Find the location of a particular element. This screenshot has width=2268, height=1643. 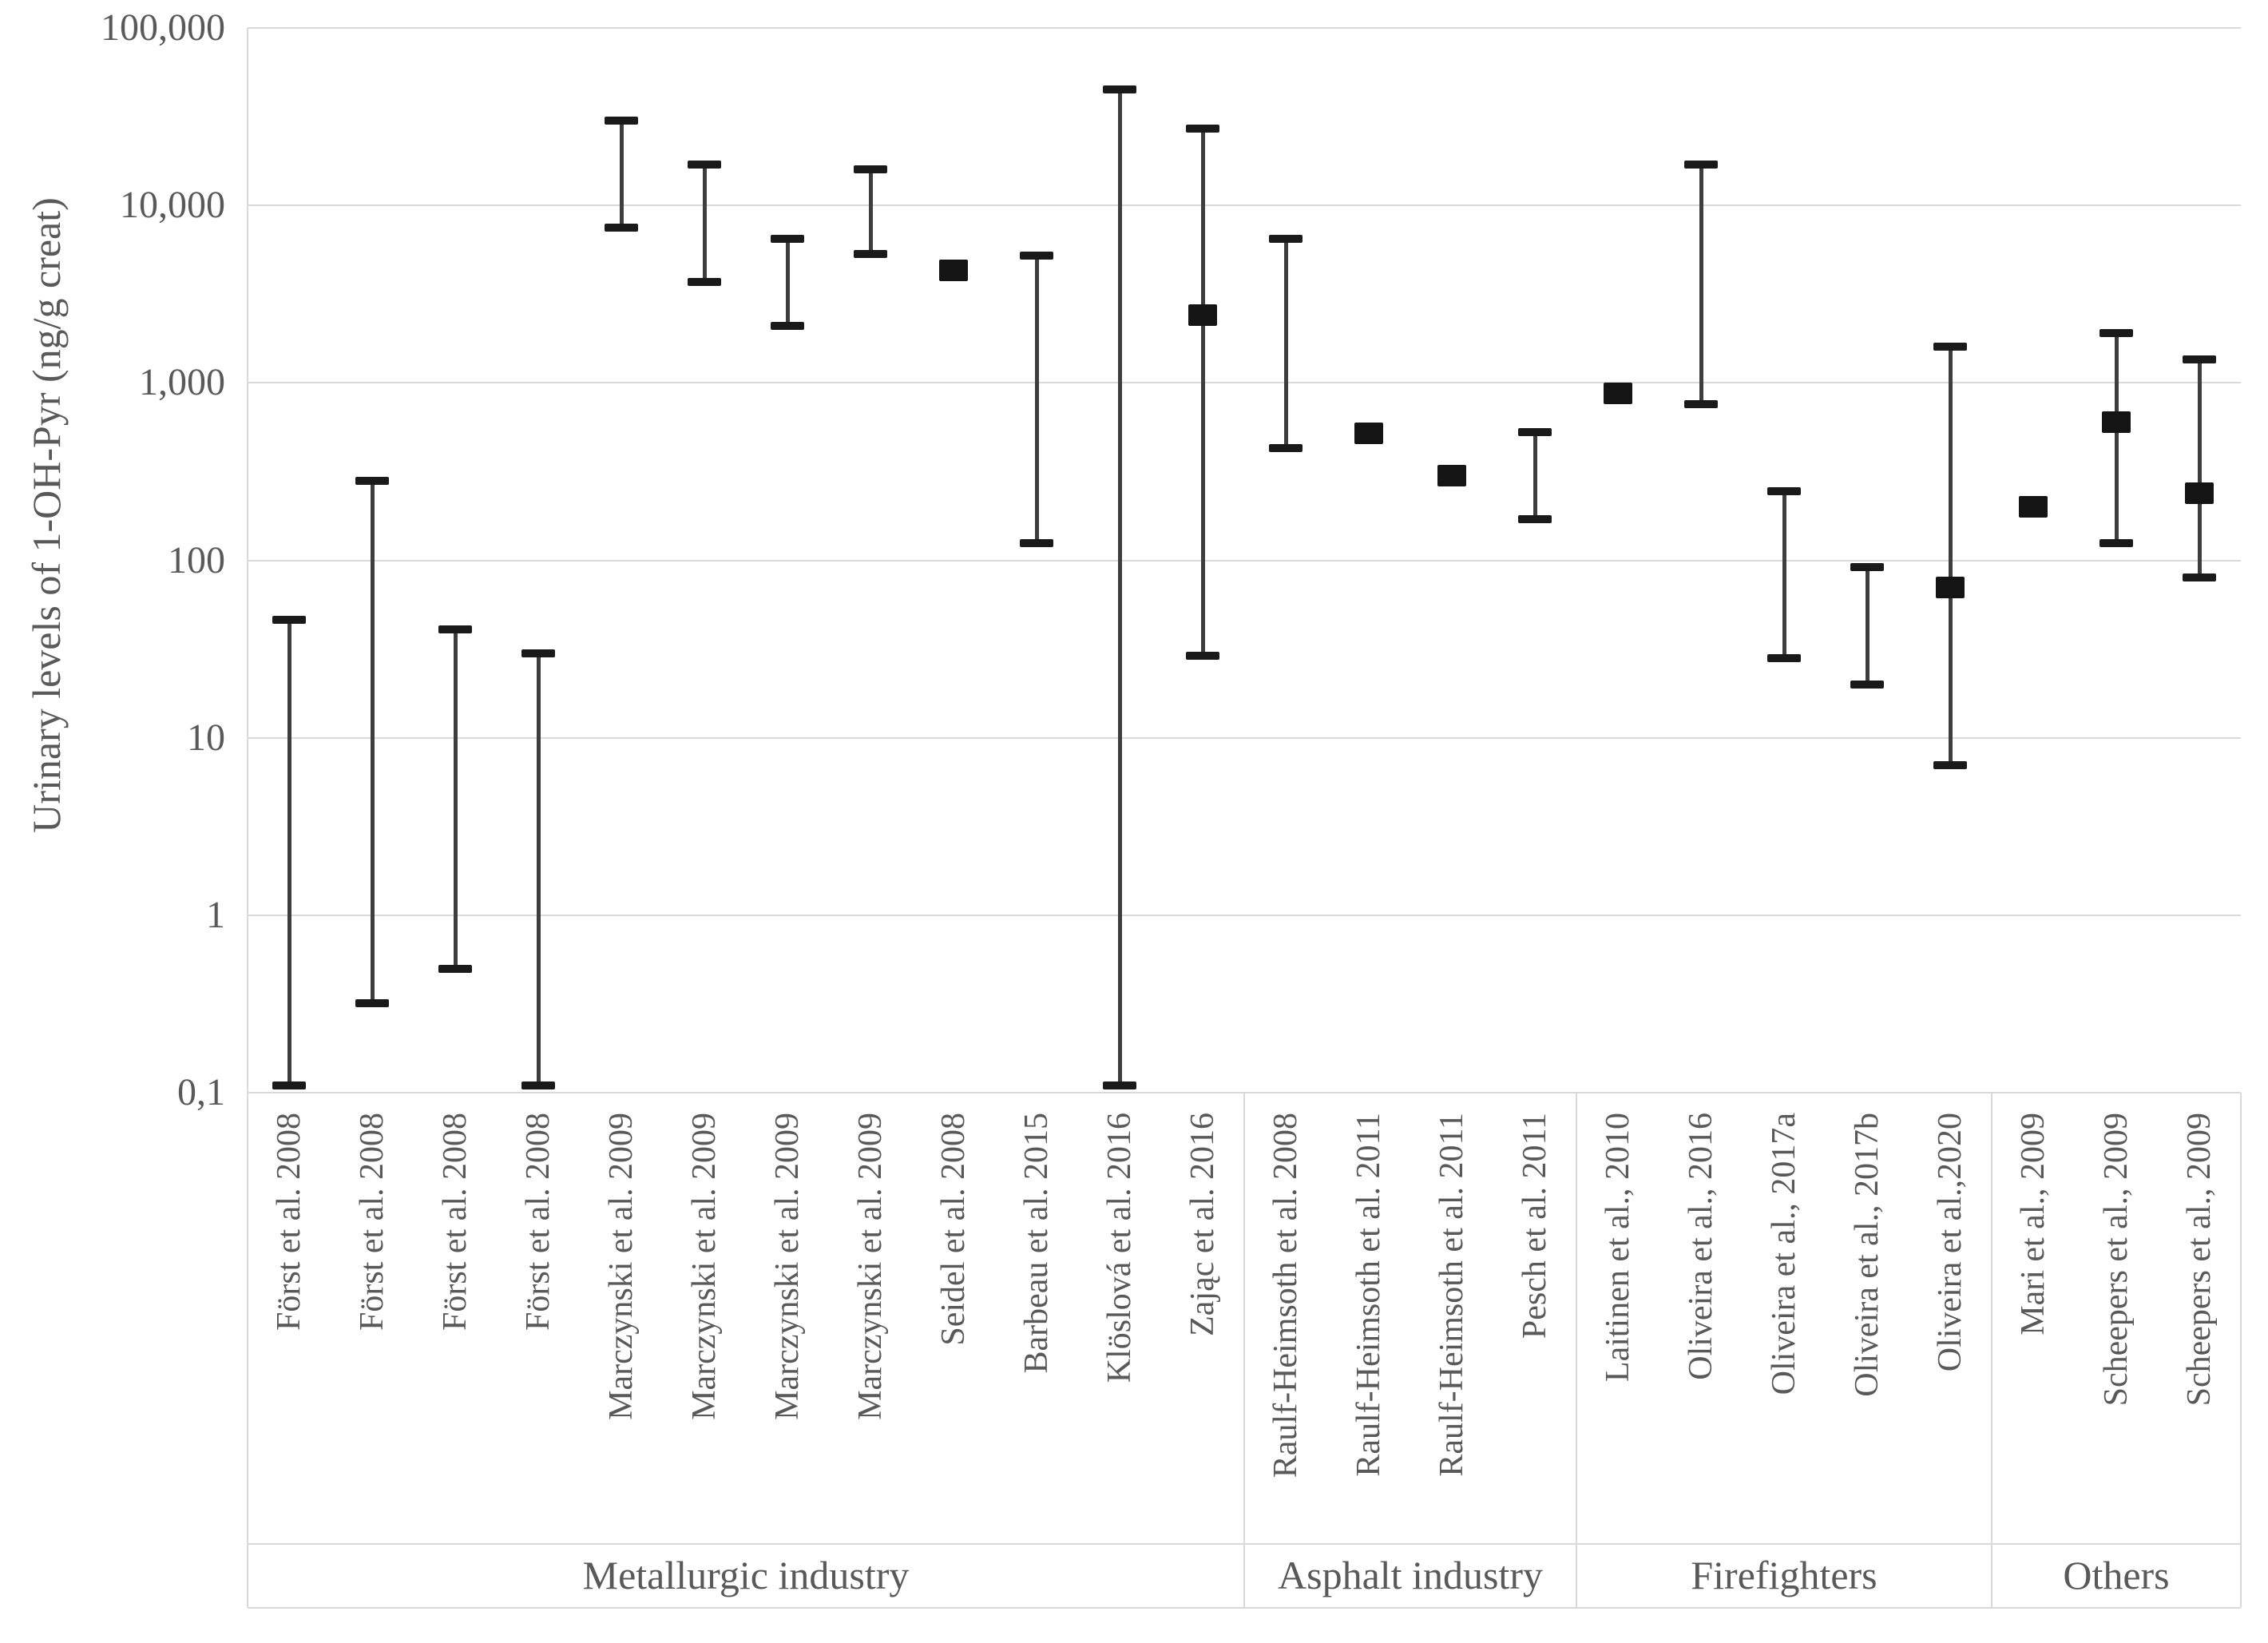

y-tick-label: 10,000 is located at coordinates (173, 206).